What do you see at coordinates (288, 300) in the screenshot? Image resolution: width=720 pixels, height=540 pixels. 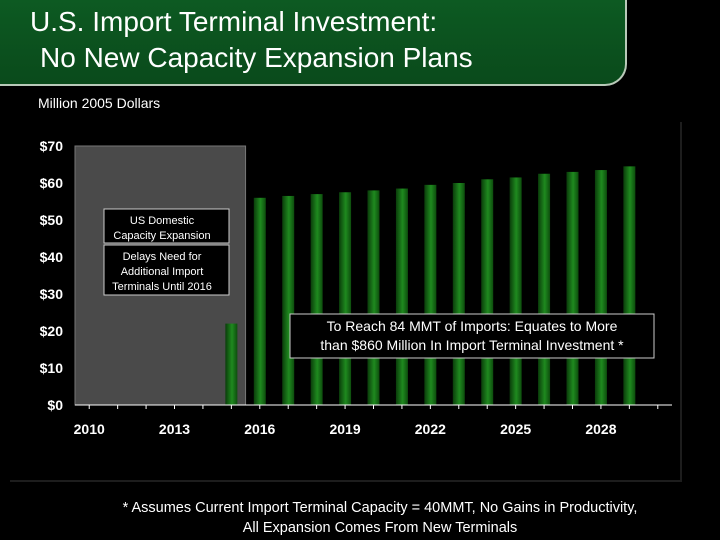 I see `bar-2017` at bounding box center [288, 300].